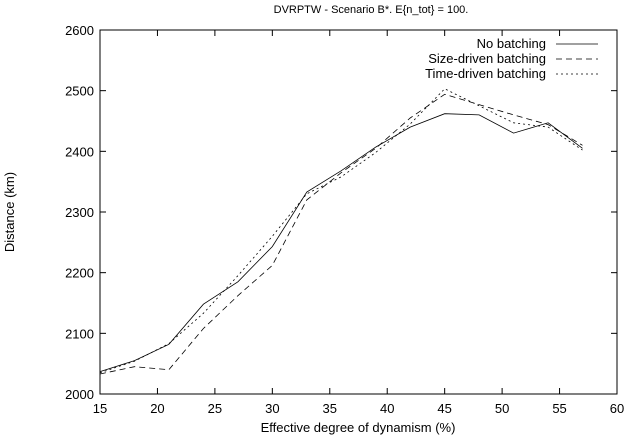 This screenshot has height=441, width=627. I want to click on y-tick-label: 2300, so click(79, 212).